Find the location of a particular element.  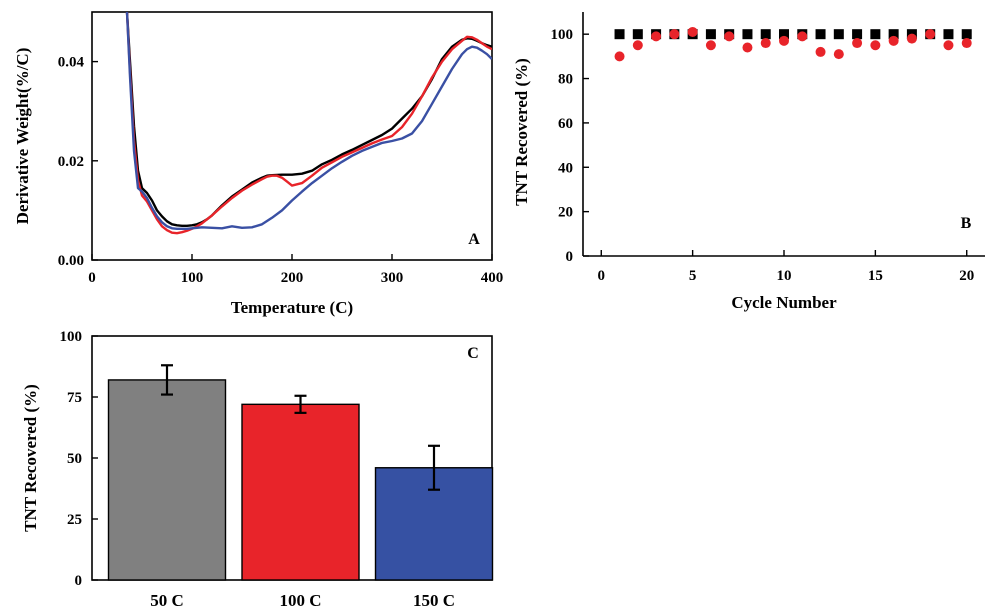

panel-b-points is located at coordinates (793, 44).